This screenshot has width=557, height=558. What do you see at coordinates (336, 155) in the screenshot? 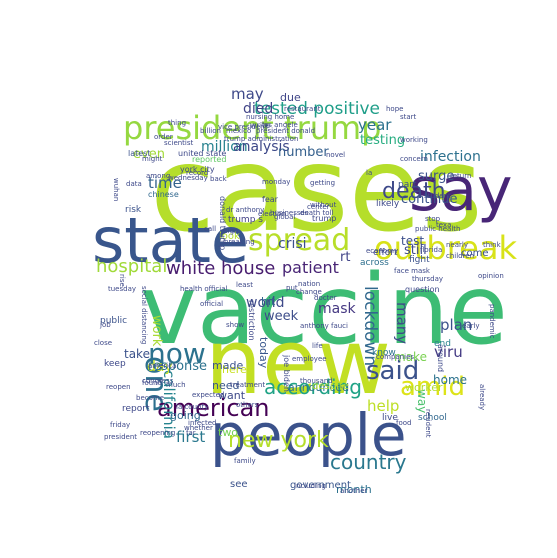
I see `cloud-word-novel: novel` at bounding box center [336, 155].